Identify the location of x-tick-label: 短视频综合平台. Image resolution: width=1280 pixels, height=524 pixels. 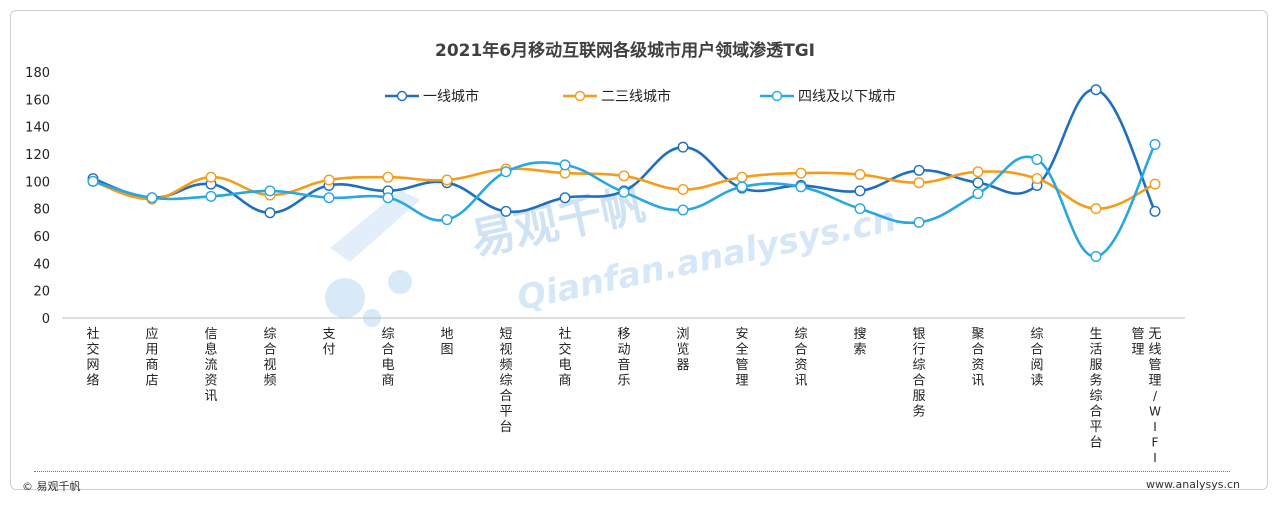
(505, 381).